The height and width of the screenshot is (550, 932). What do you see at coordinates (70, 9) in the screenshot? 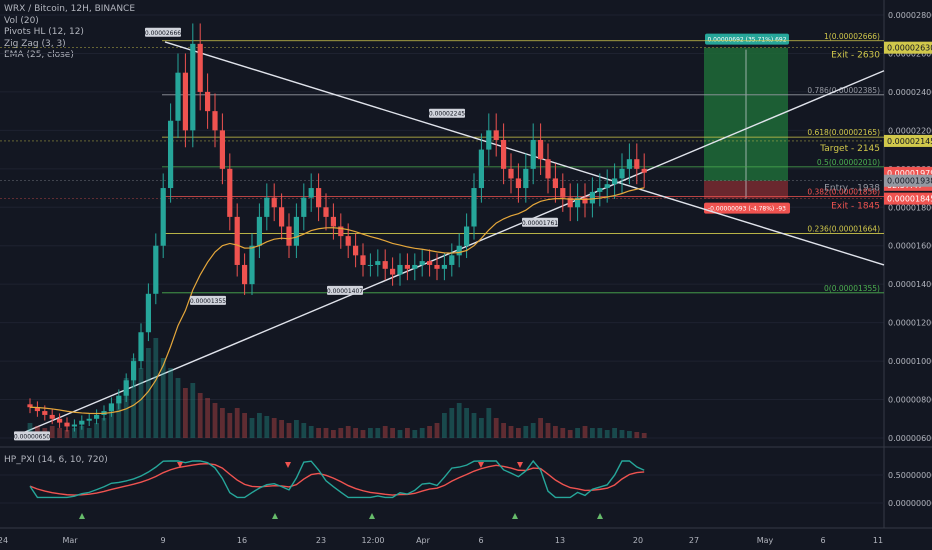
I see `legend-title: WRX / Bitcoin, 12H, BINANCE` at bounding box center [70, 9].